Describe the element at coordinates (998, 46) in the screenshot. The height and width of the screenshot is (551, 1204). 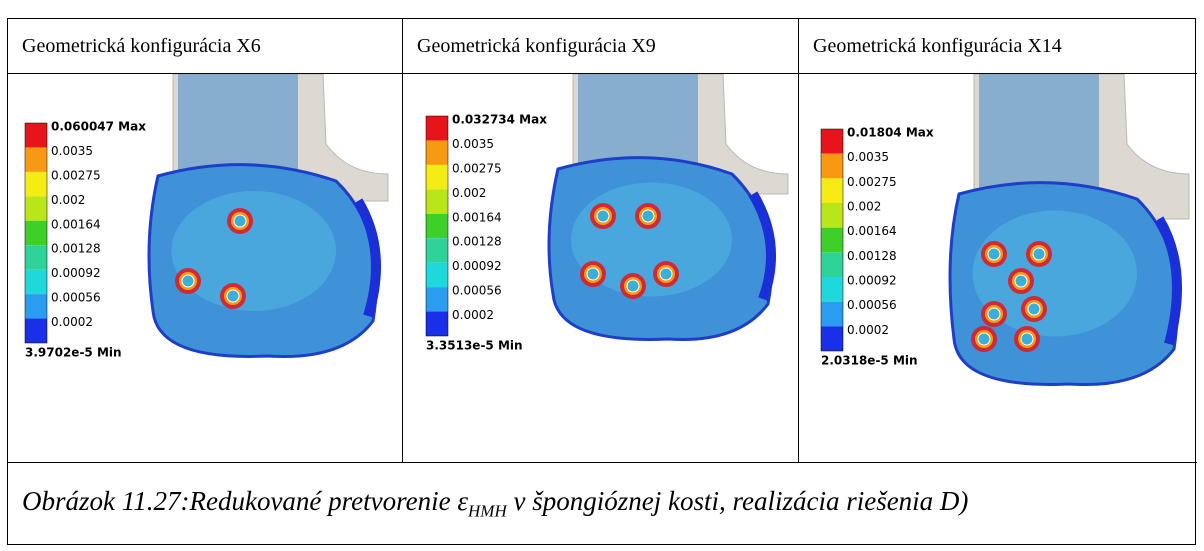
I see `panel-title: Geometrická konfigurácia X14` at that location.